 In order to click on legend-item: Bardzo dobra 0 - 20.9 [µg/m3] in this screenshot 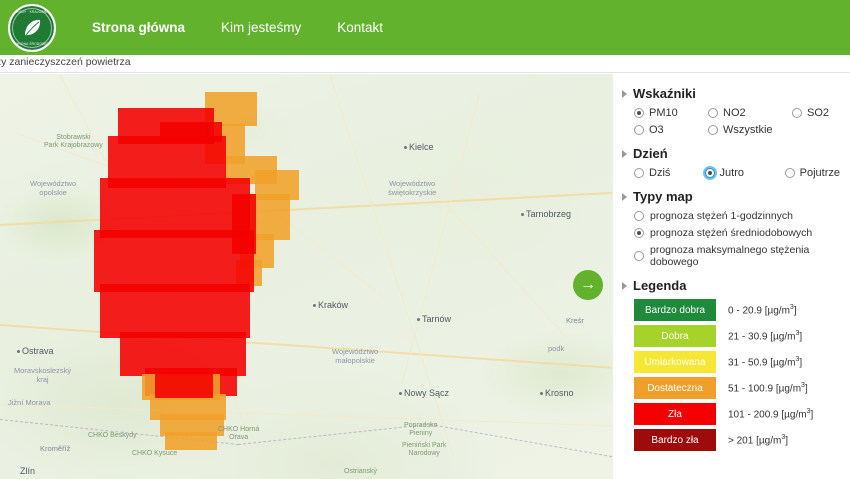, I will do `click(731, 310)`.